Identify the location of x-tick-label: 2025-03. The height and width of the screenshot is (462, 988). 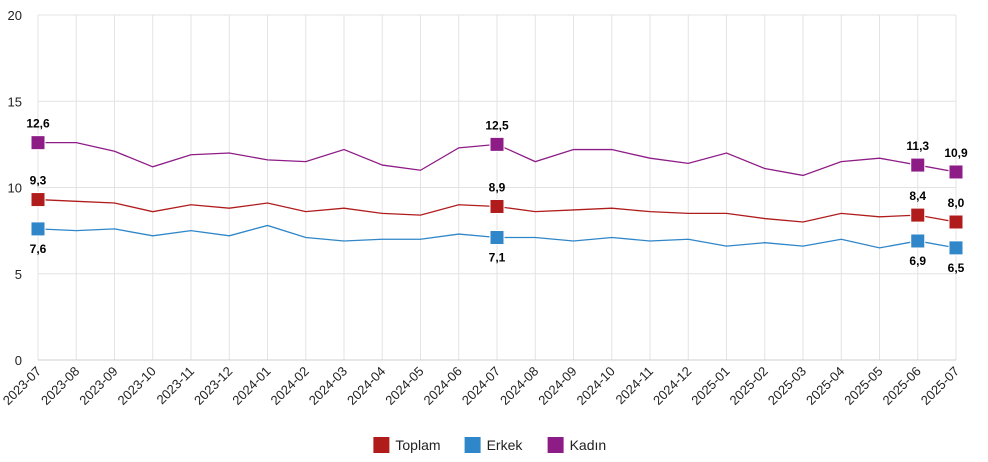
(787, 386).